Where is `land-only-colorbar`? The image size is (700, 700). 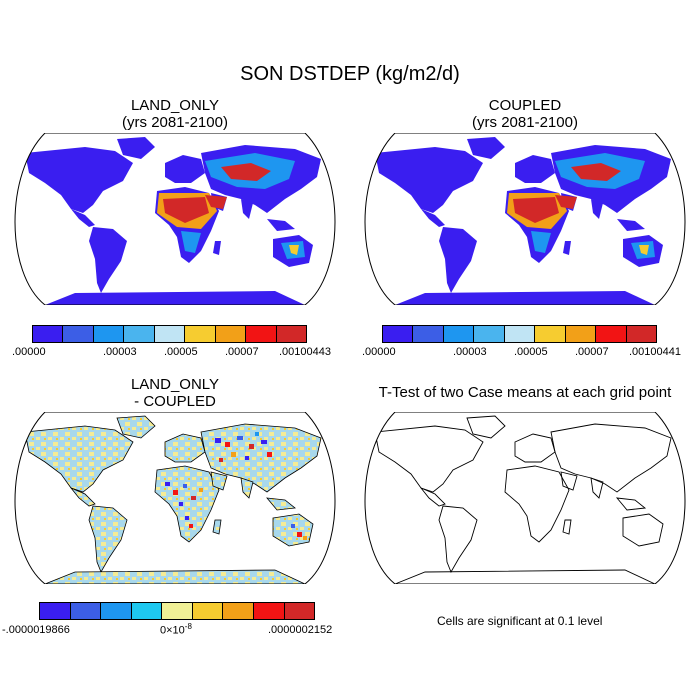
land-only-colorbar is located at coordinates (169, 334).